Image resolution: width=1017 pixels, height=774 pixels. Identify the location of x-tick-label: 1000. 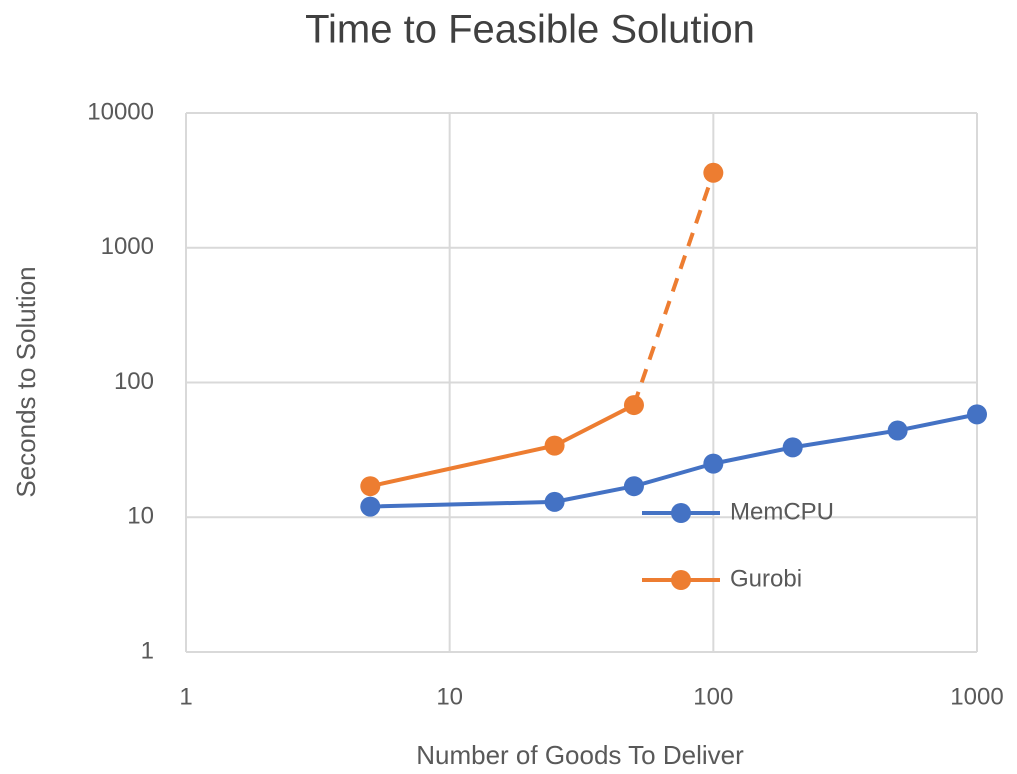
(976, 696).